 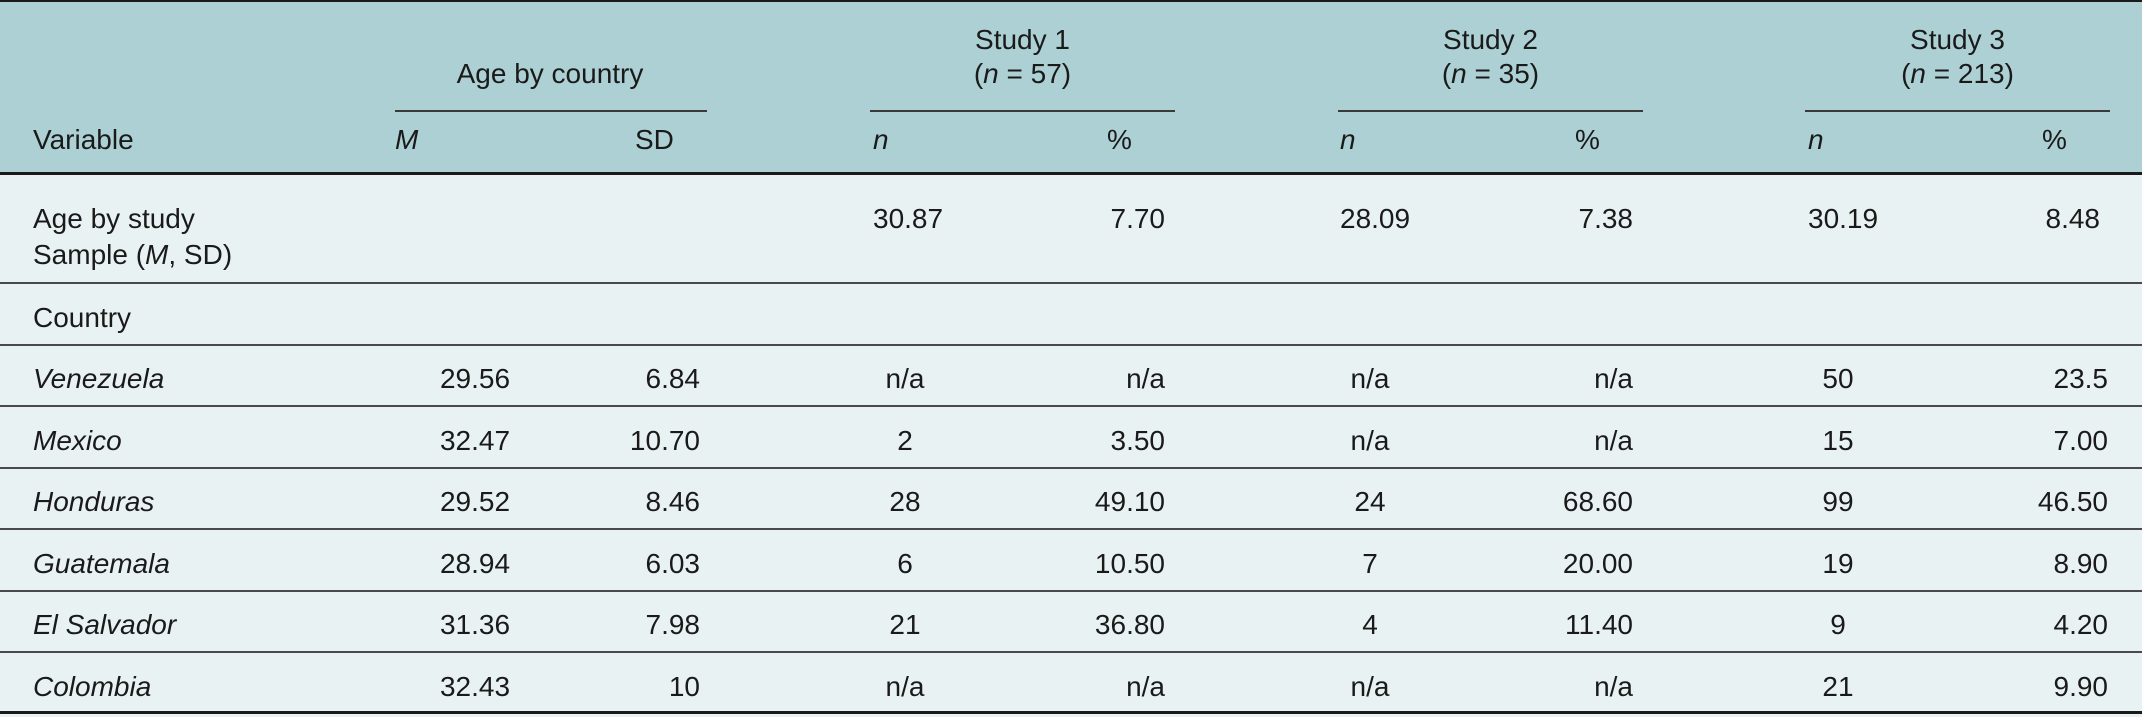 I want to click on cell-s3-n: 9, so click(x=1838, y=624).